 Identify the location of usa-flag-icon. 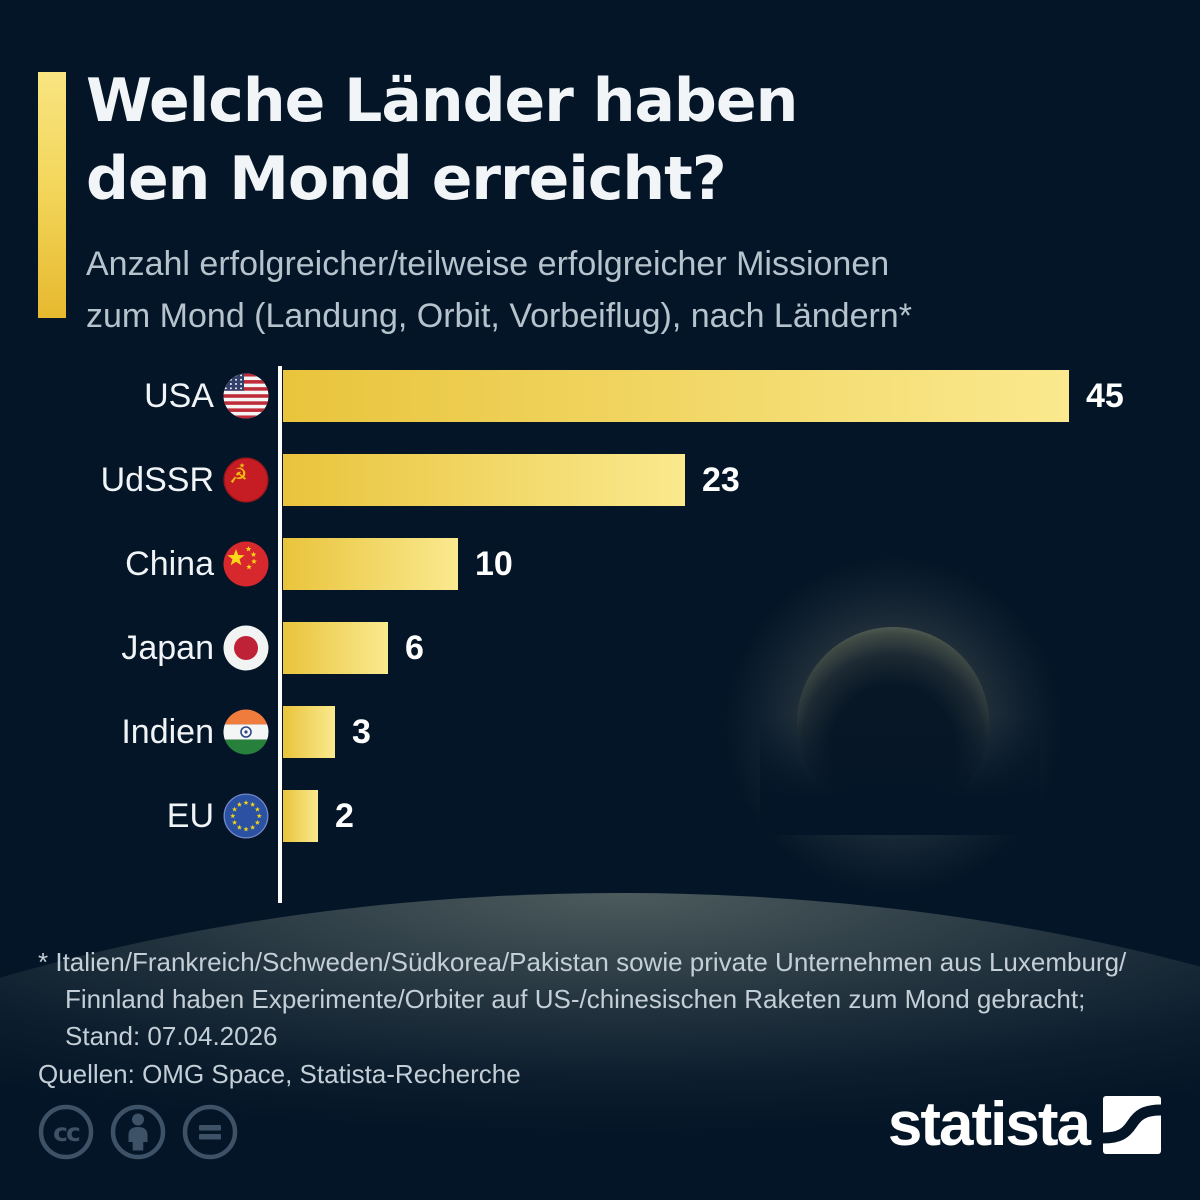
(246, 396).